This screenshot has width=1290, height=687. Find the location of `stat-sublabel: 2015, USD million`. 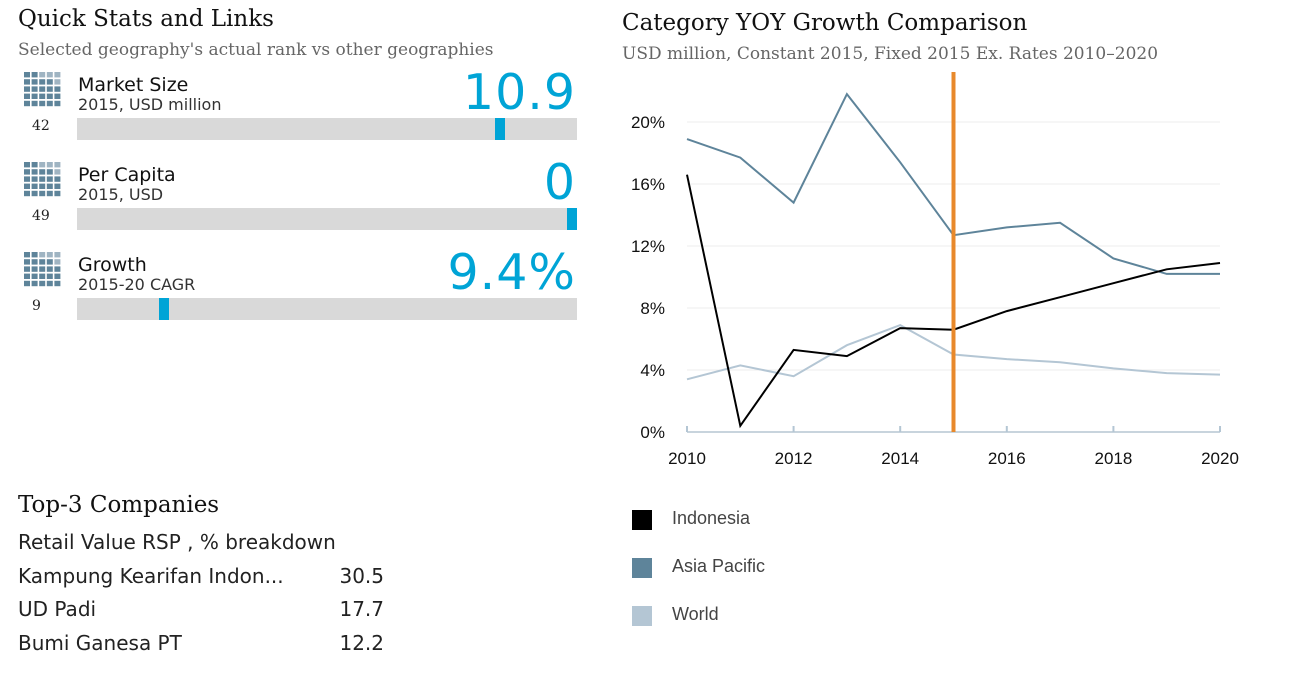

stat-sublabel: 2015, USD million is located at coordinates (150, 104).